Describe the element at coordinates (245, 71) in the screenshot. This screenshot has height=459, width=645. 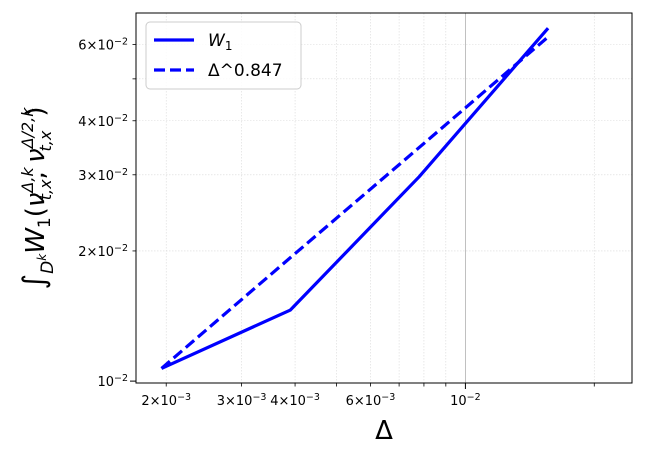
I see `legend-label-2: Δ^0.847` at that location.